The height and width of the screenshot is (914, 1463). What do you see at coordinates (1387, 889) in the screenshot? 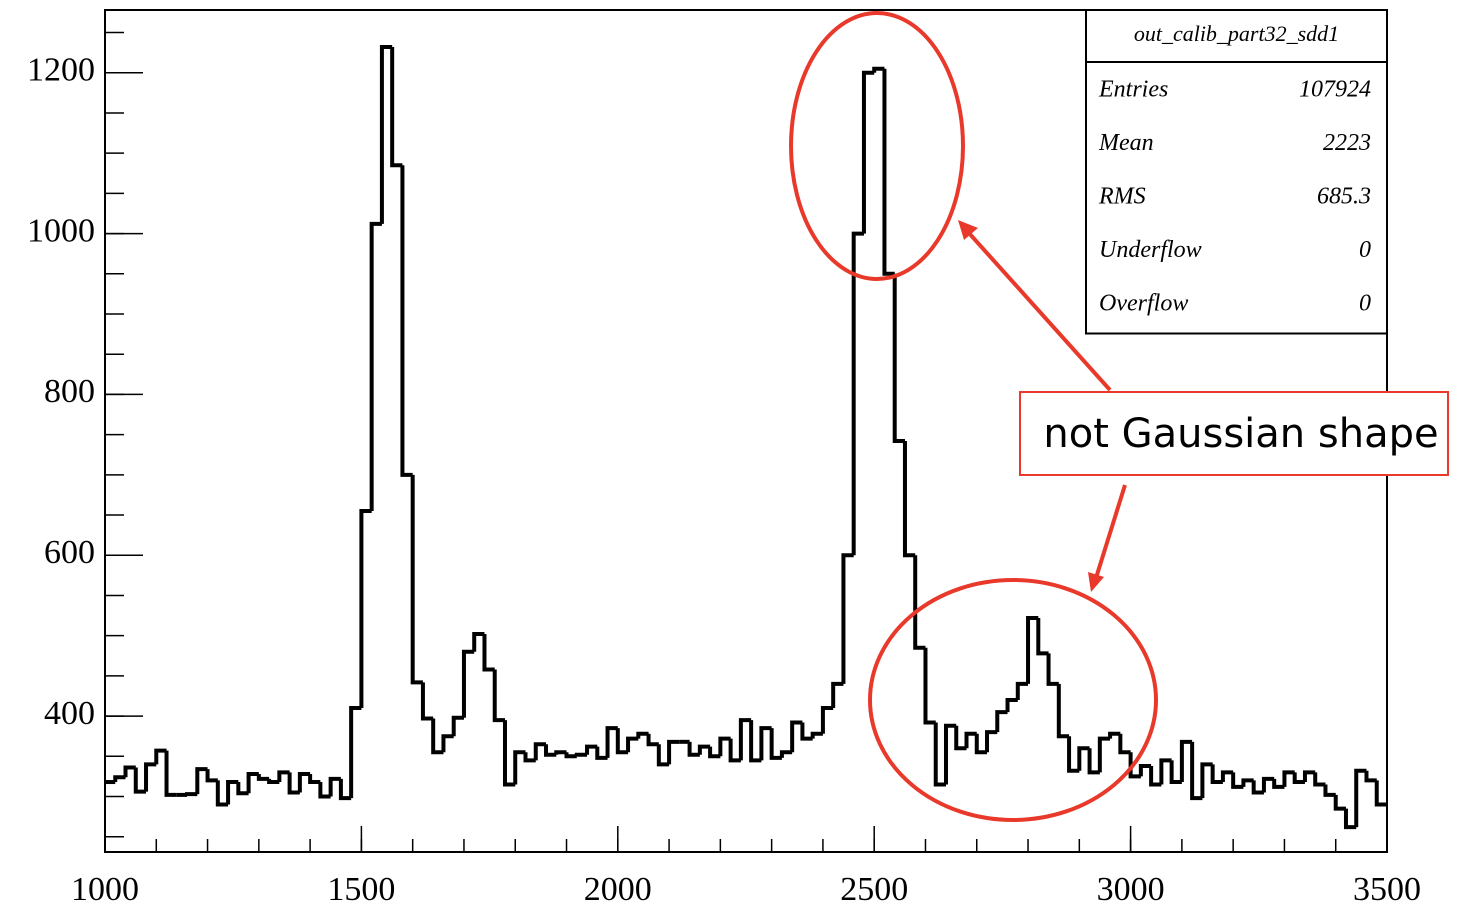
I see `x-tick-label: 3500` at bounding box center [1387, 889].